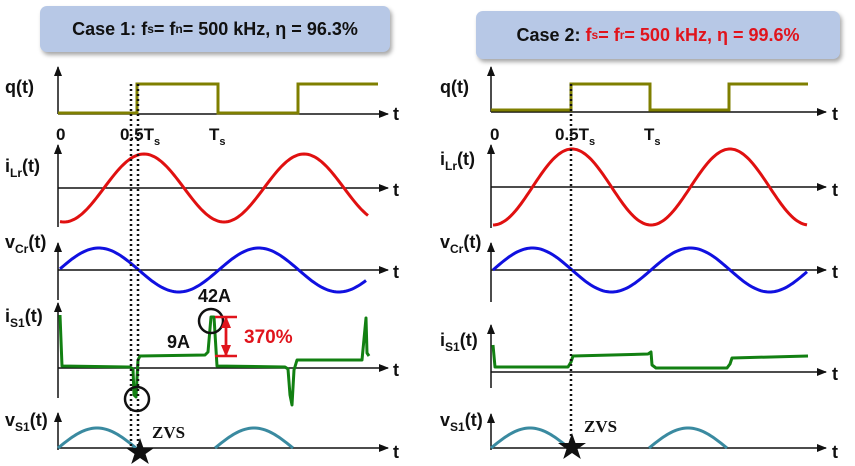 This screenshot has height=466, width=855. Describe the element at coordinates (25, 244) in the screenshot. I see `vcr-label-1: vCr(t)` at that location.